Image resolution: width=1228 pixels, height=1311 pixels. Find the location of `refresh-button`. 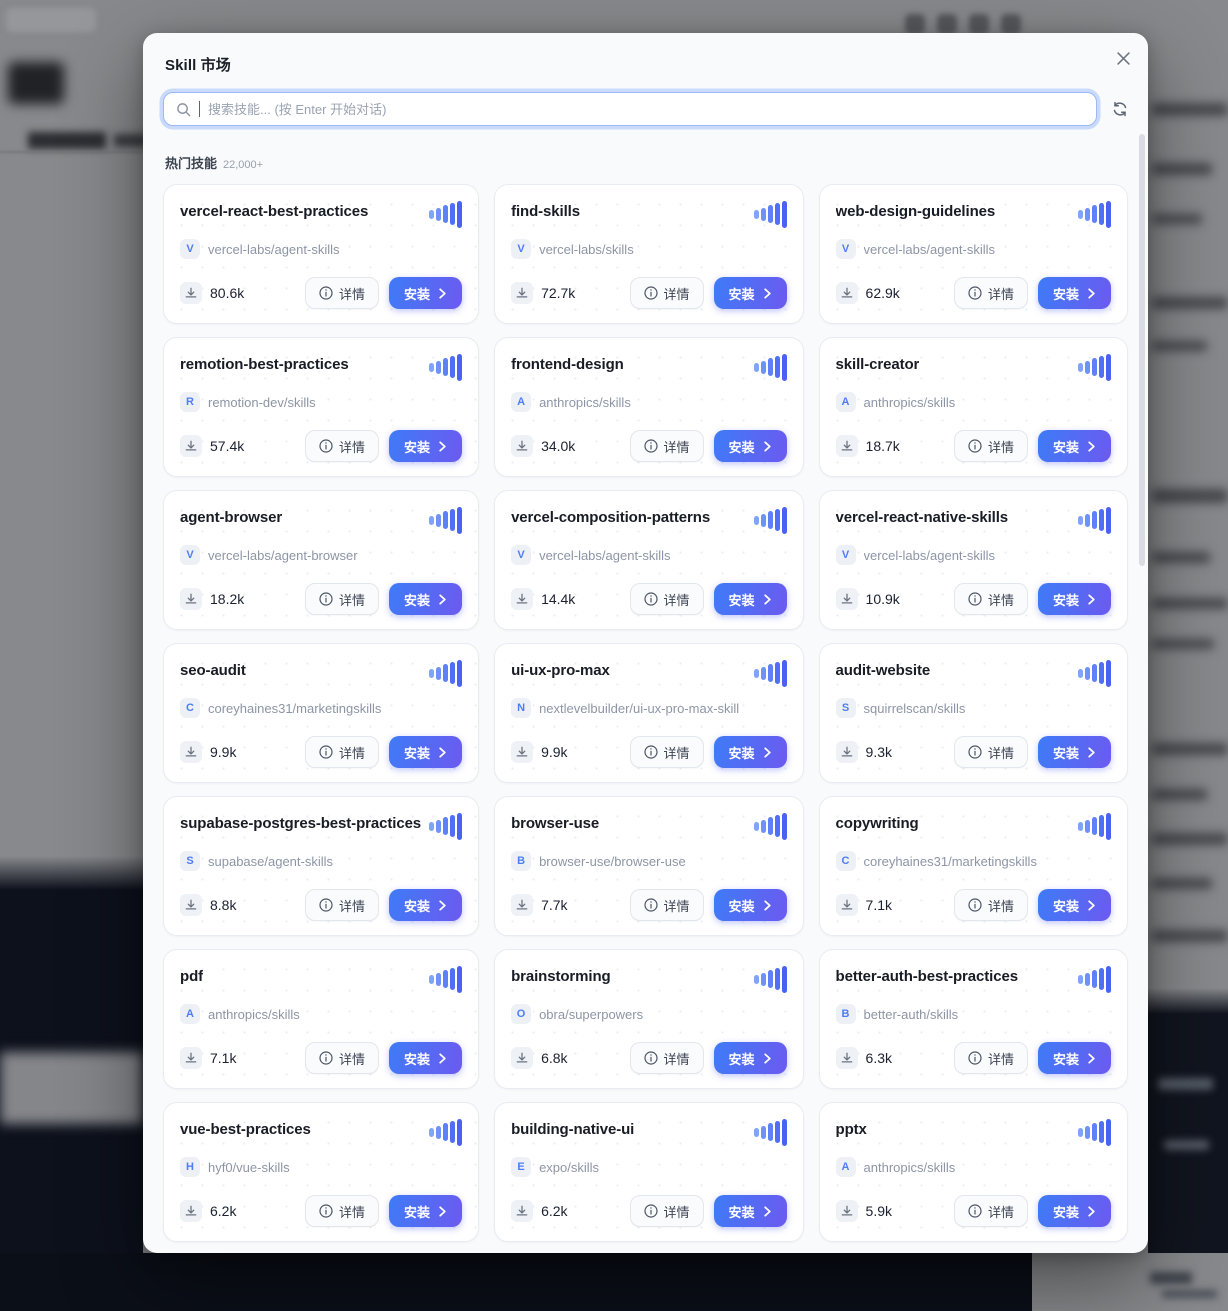

refresh-button is located at coordinates (1120, 109).